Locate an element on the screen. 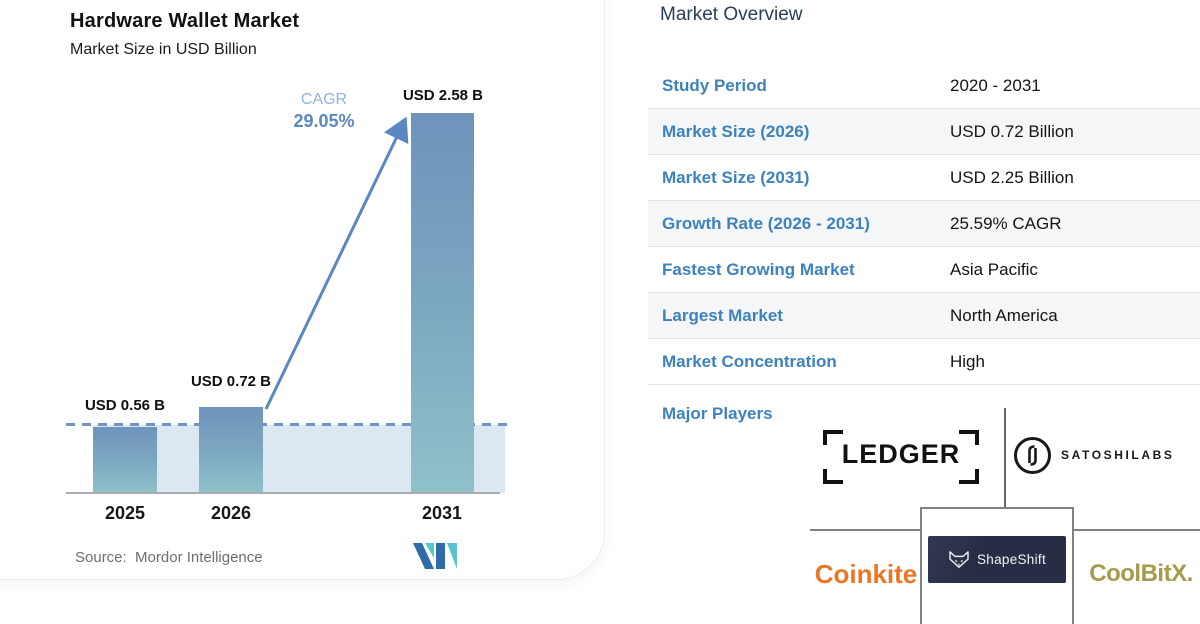  mordor-intelligence-logo-icon is located at coordinates (435, 556).